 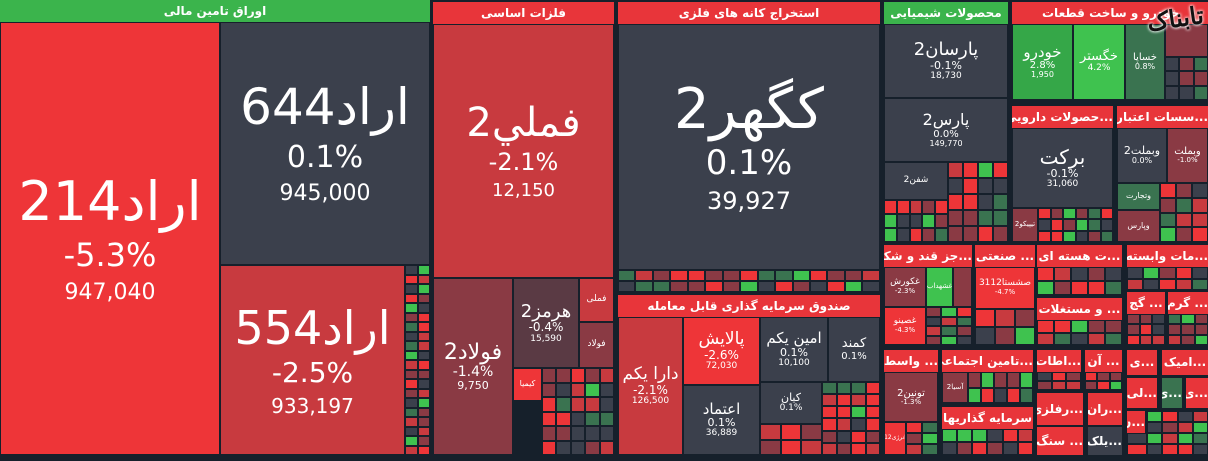 I want to click on sector-header: محصولات شیمیایی, so click(x=946, y=13).